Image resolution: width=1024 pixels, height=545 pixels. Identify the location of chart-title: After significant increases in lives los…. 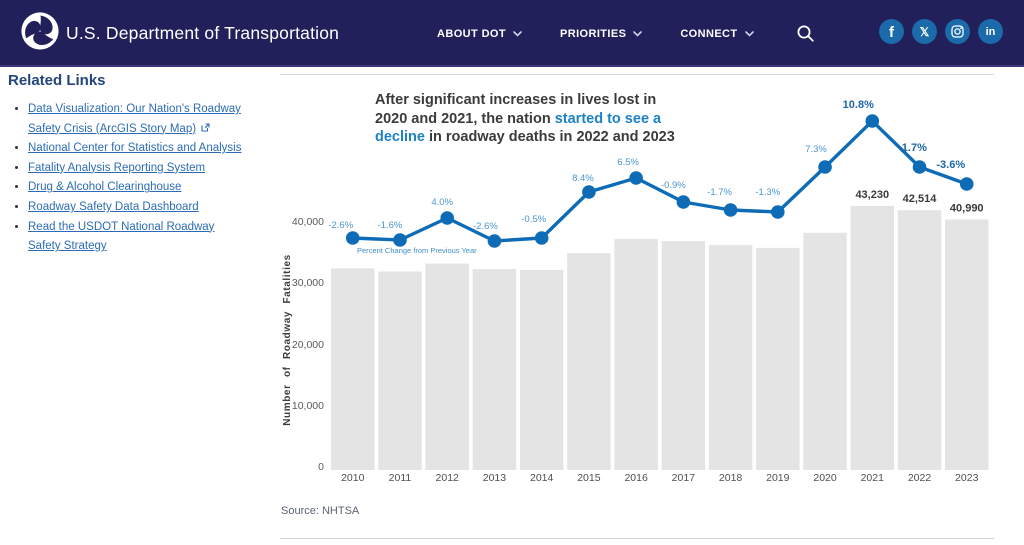
(585, 119).